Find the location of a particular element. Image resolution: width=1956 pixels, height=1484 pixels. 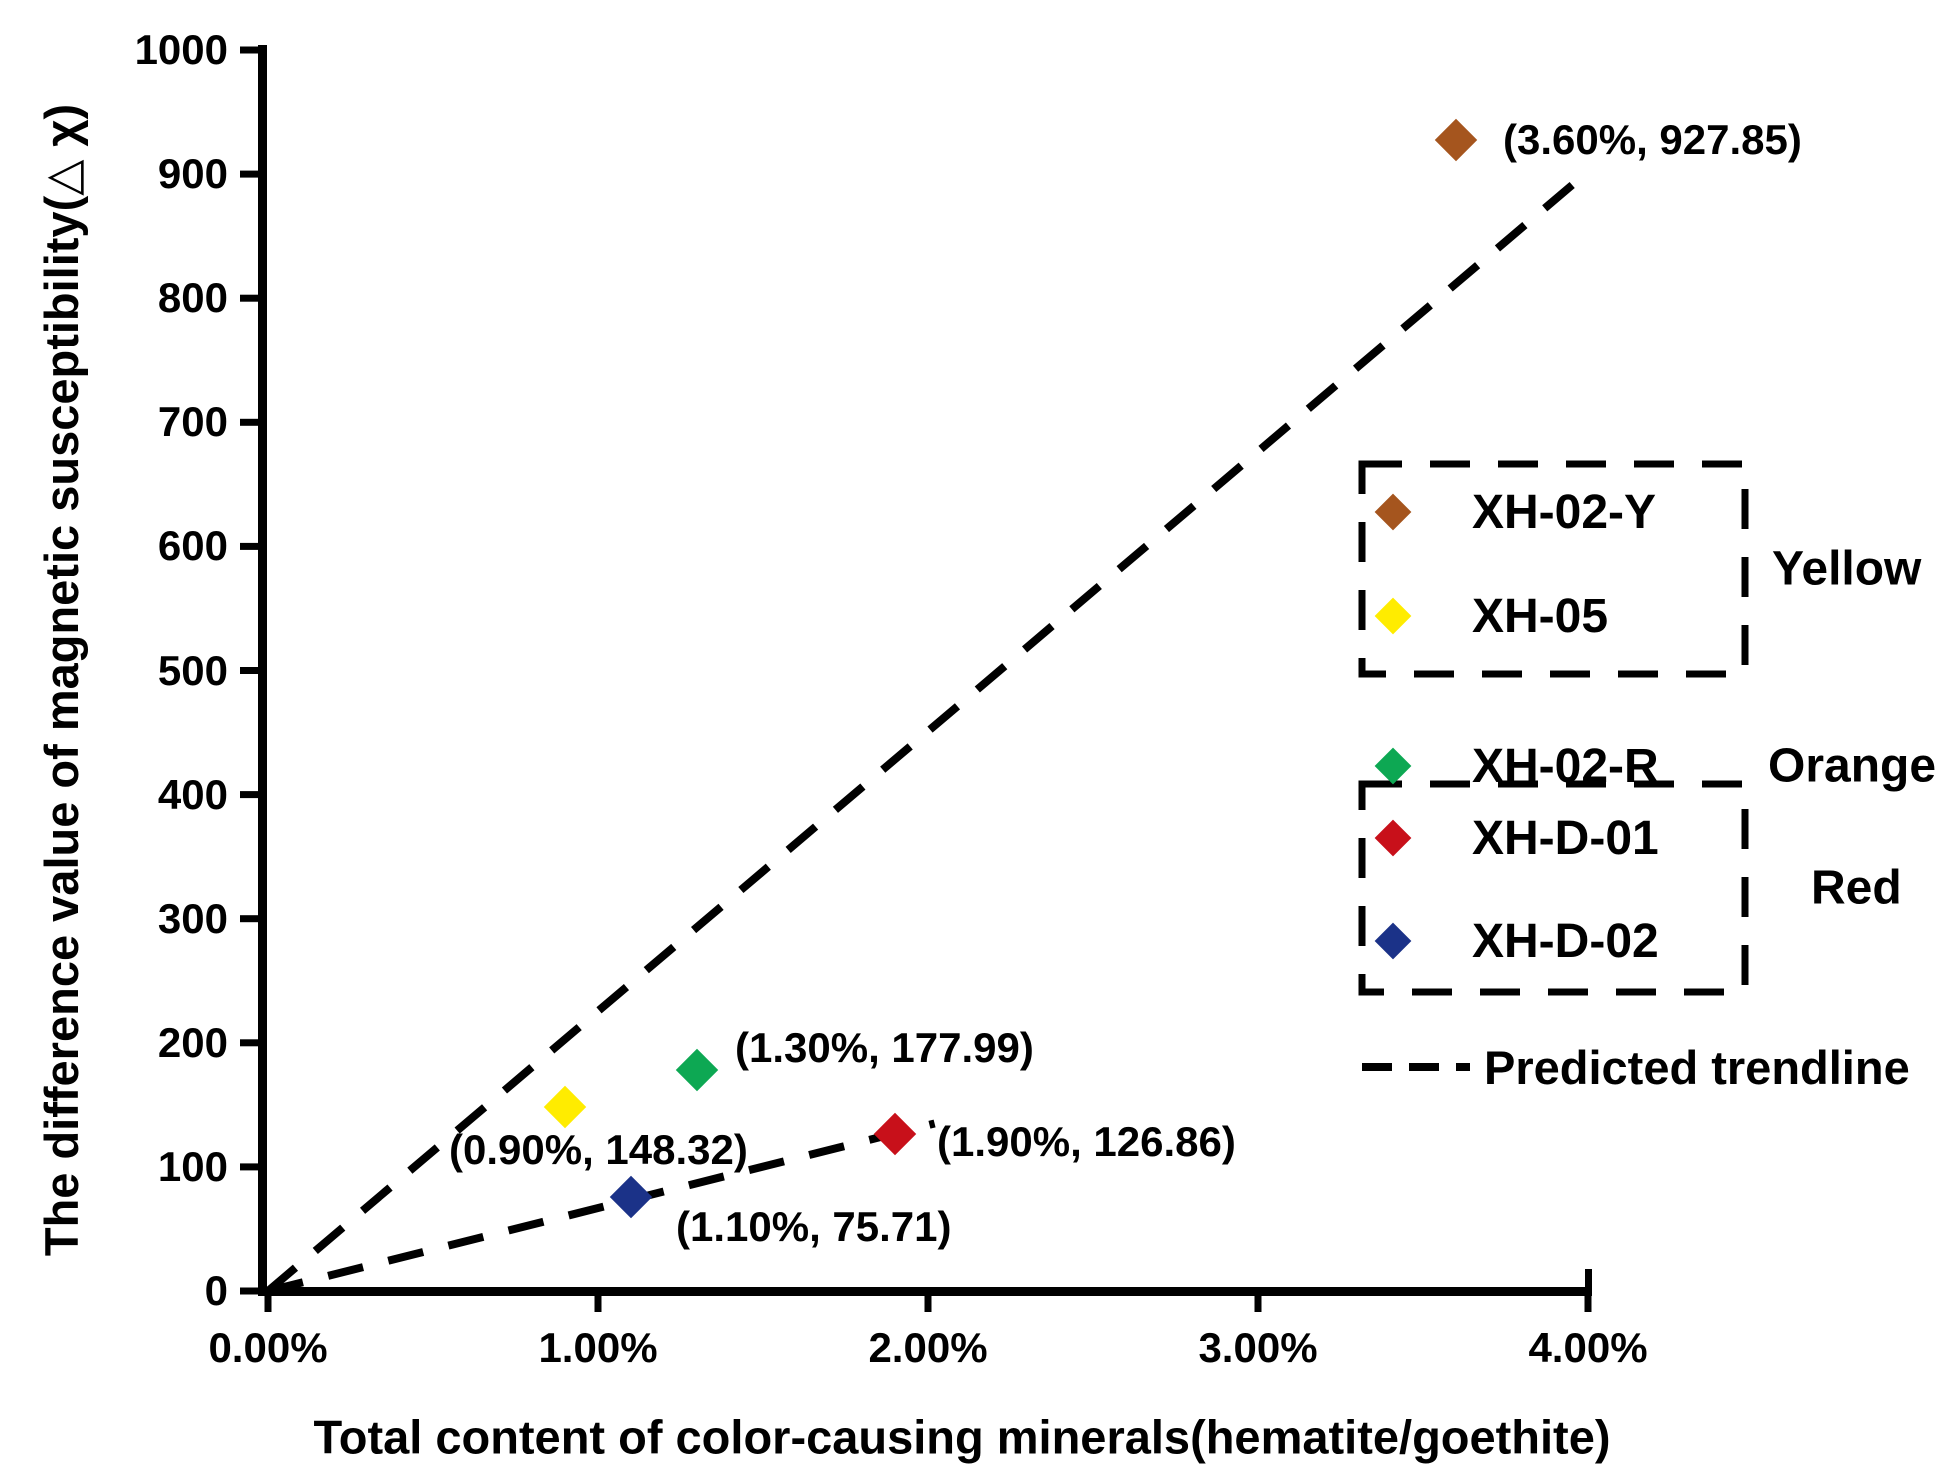

y-tick-label: 600 is located at coordinates (192, 546).